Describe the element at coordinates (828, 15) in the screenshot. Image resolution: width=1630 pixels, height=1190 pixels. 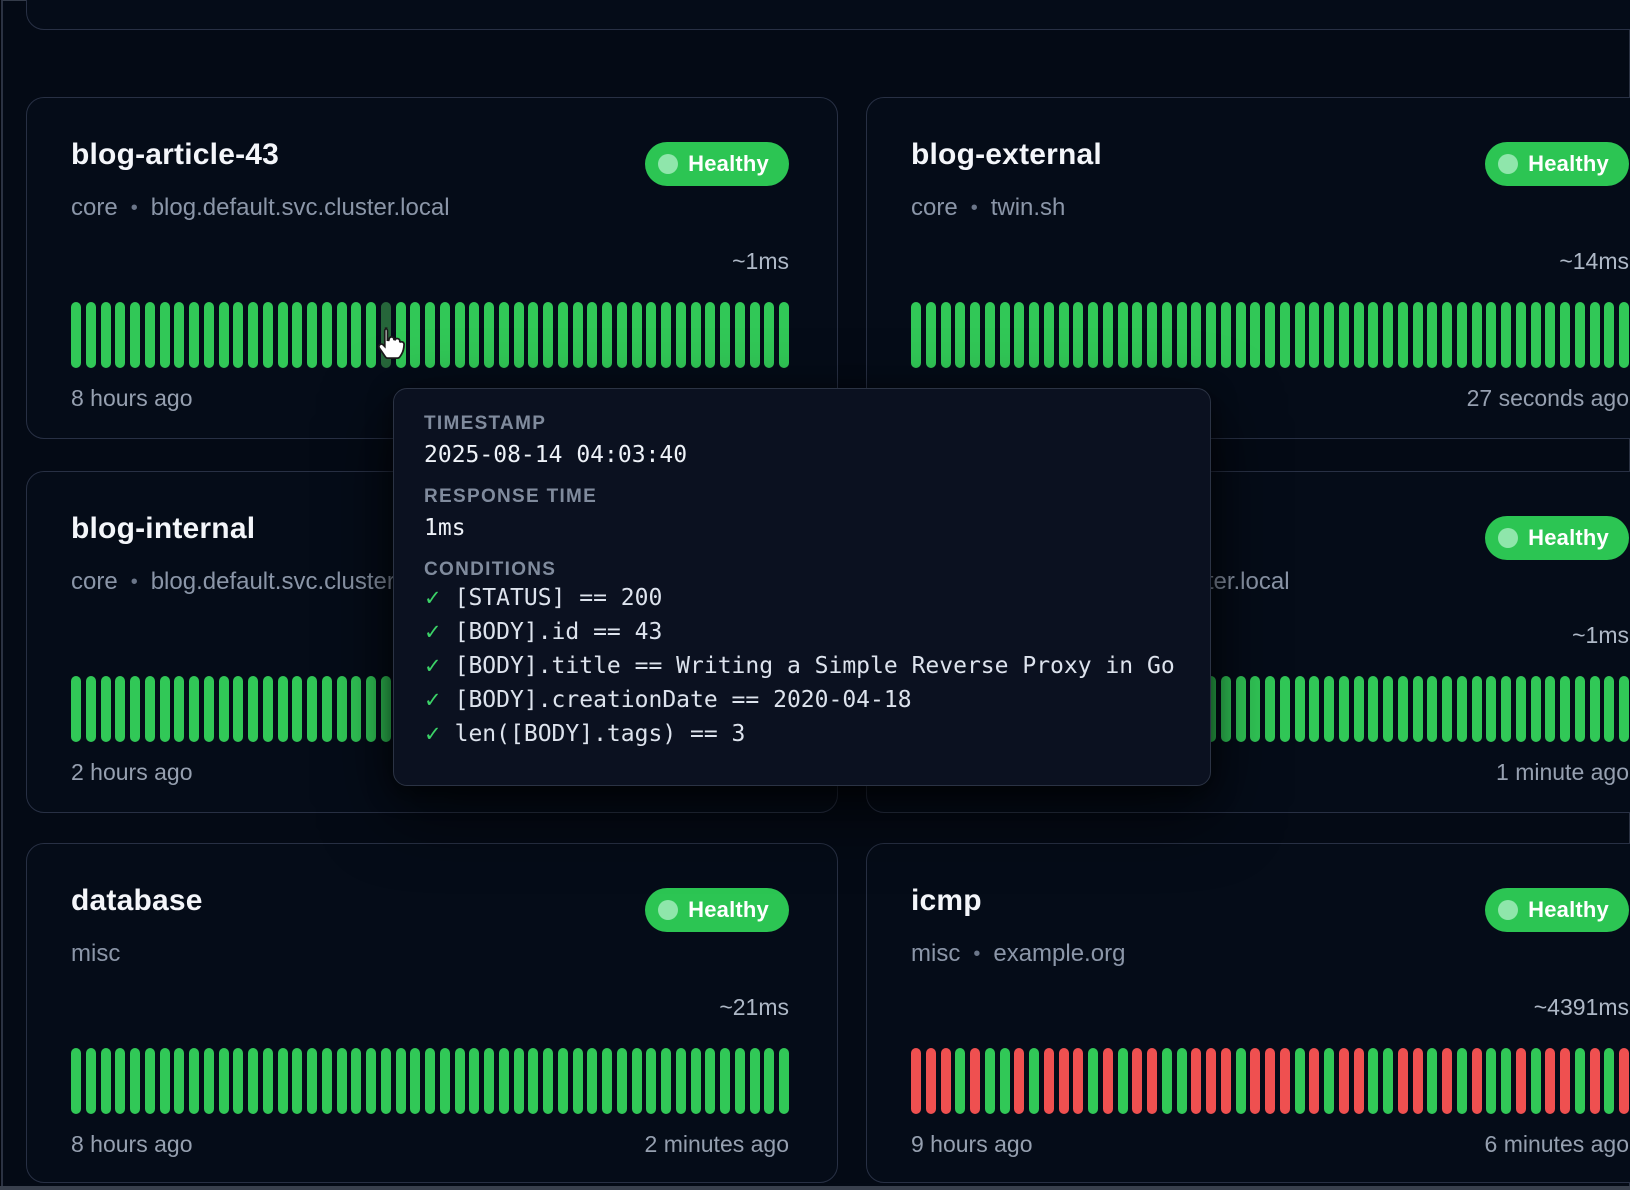
I see `card-partial-top` at that location.